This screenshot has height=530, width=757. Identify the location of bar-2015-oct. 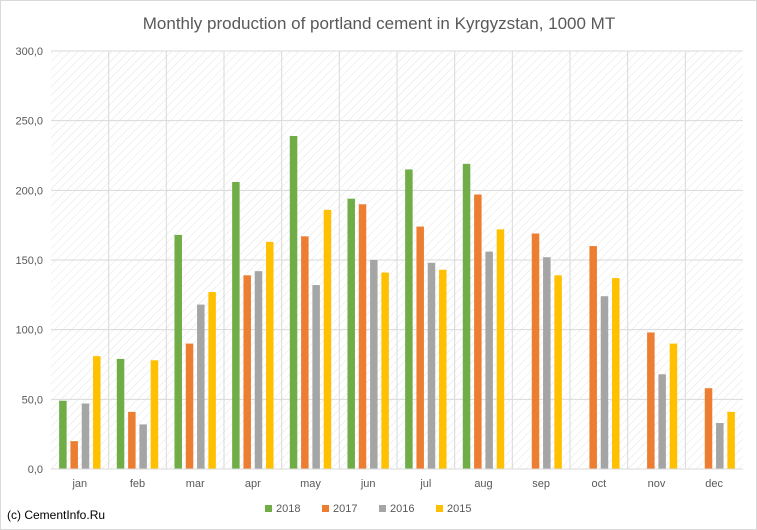
(616, 373).